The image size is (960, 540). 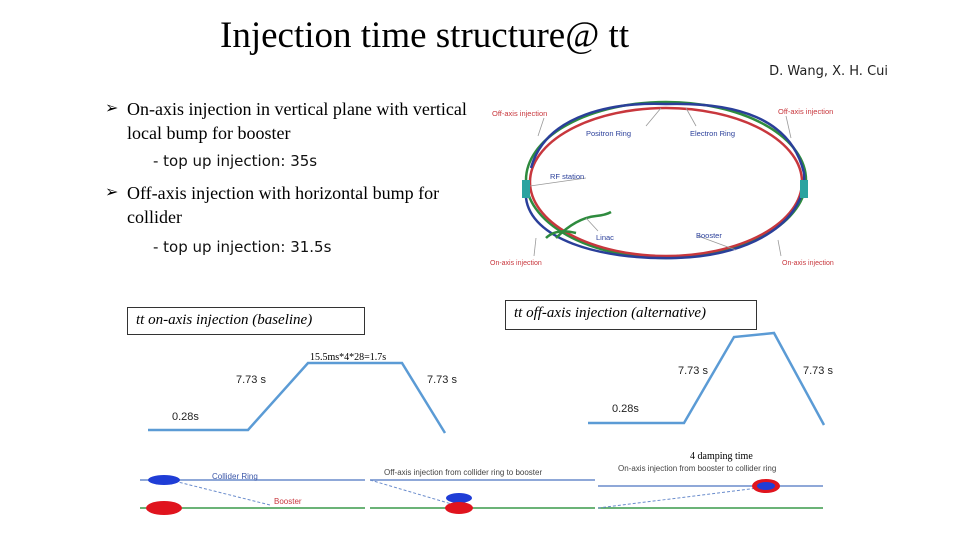 I want to click on box-off-axis-alternative: tt off-axis injection (alternative), so click(x=631, y=315).